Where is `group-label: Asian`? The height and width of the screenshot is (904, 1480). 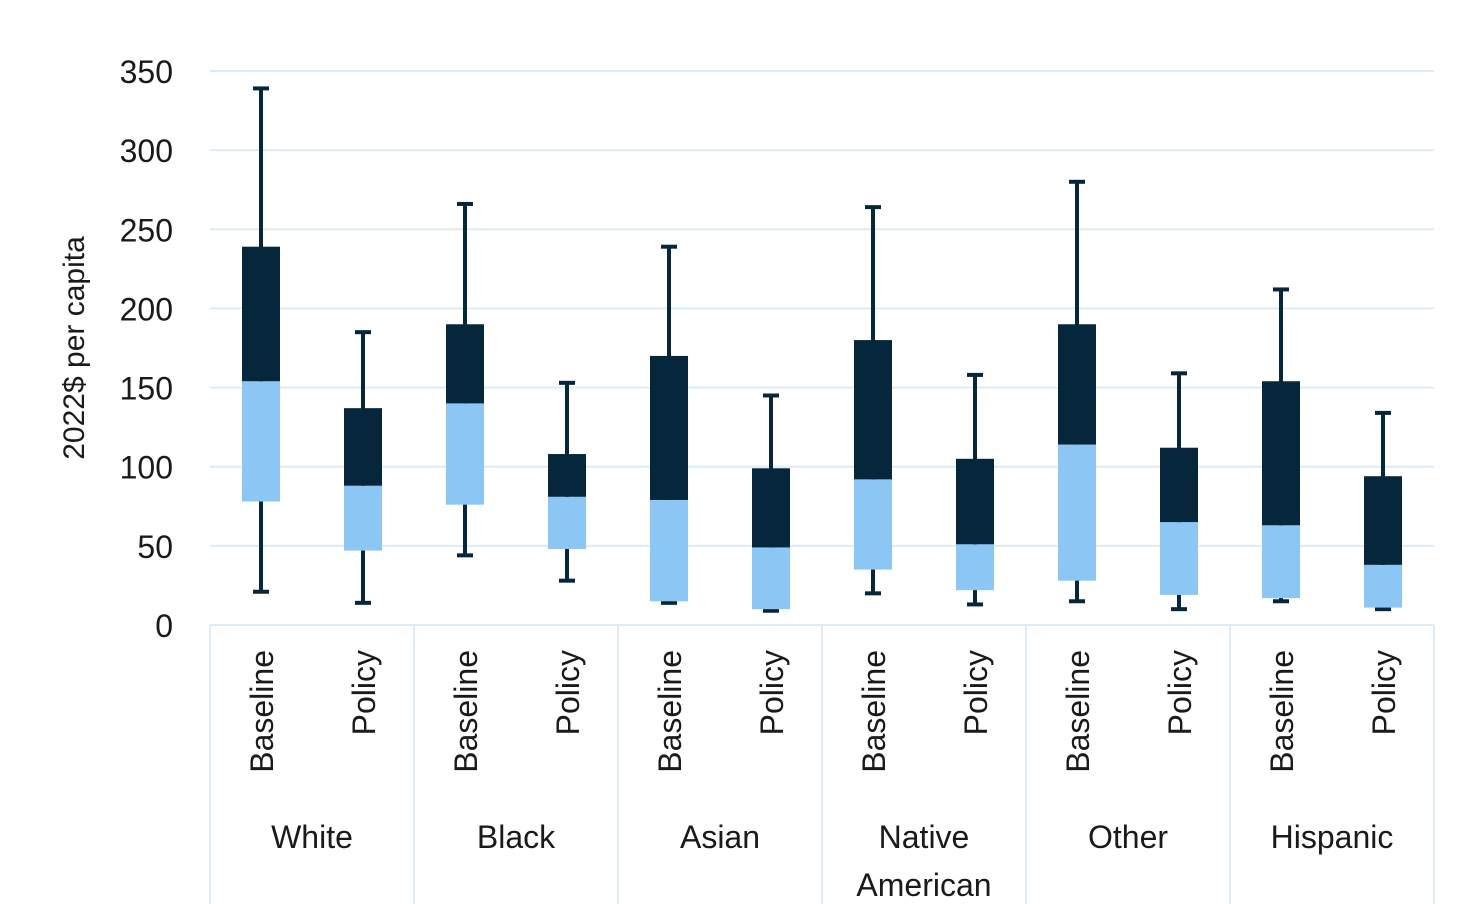
group-label: Asian is located at coordinates (720, 837).